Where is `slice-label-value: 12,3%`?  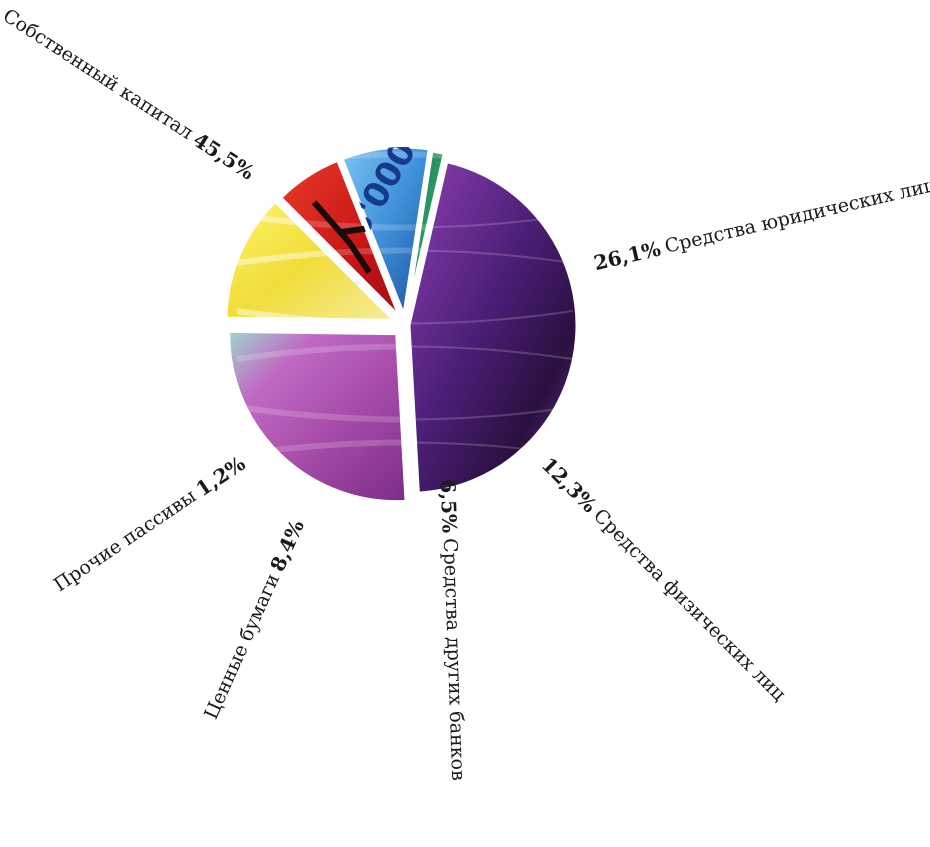 slice-label-value: 12,3% is located at coordinates (569, 484).